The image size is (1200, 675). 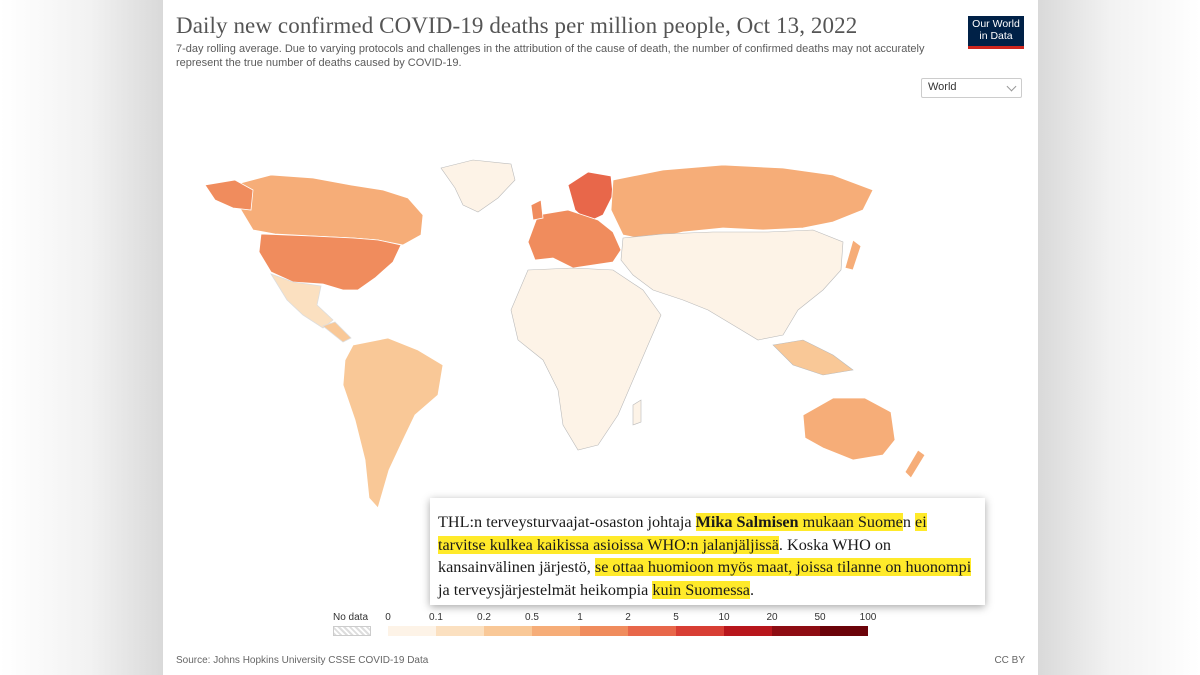 I want to click on quote-highlight-name: Mika Salmisen mukaan Suome, so click(x=799, y=522).